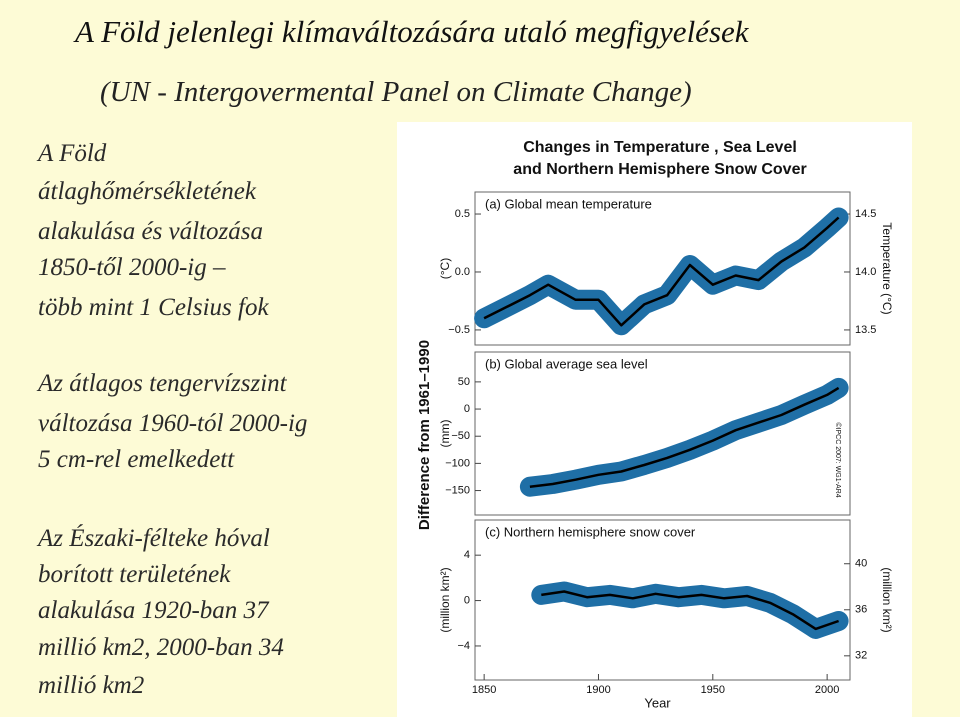  I want to click on text-line: millió km2, 2000-ban 34, so click(161, 647).